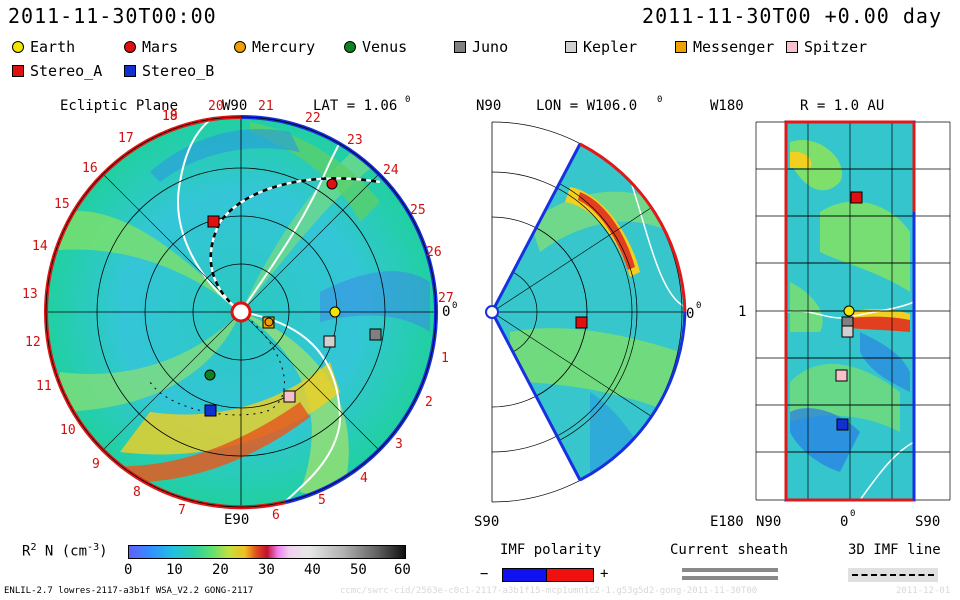  Describe the element at coordinates (375, 47) in the screenshot. I see `legend-venus: Venus` at that location.